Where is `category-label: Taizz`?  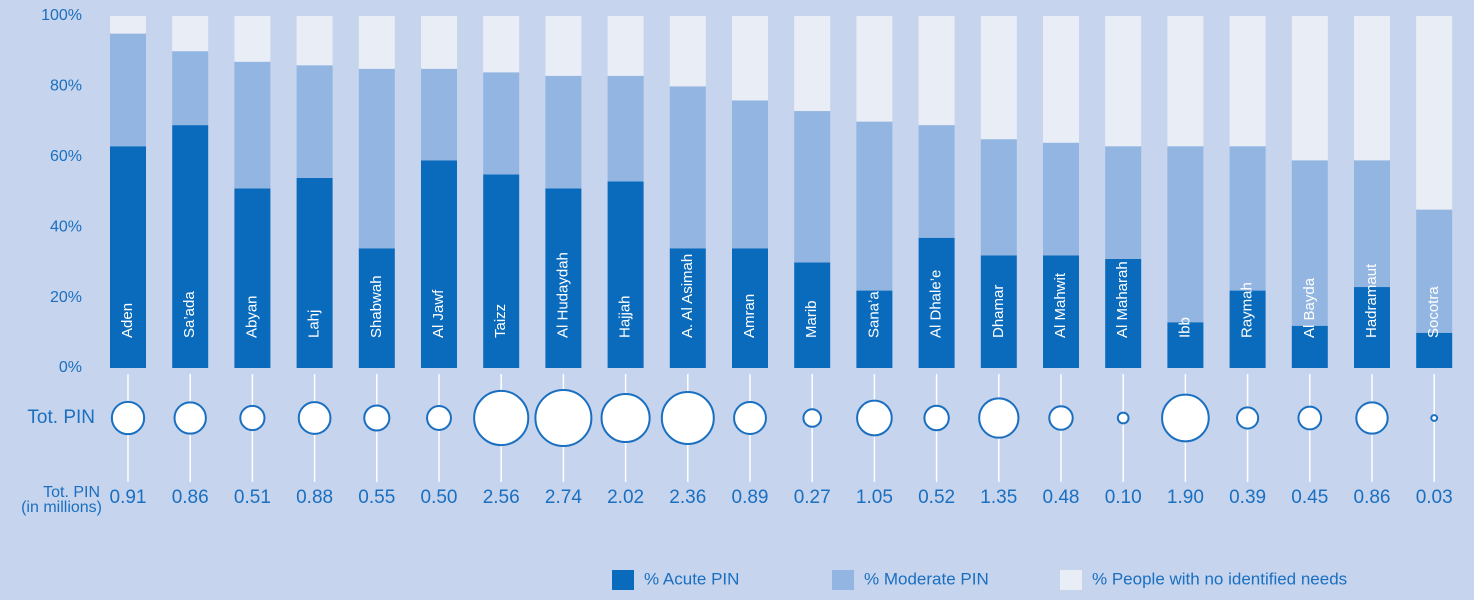 category-label: Taizz is located at coordinates (500, 321).